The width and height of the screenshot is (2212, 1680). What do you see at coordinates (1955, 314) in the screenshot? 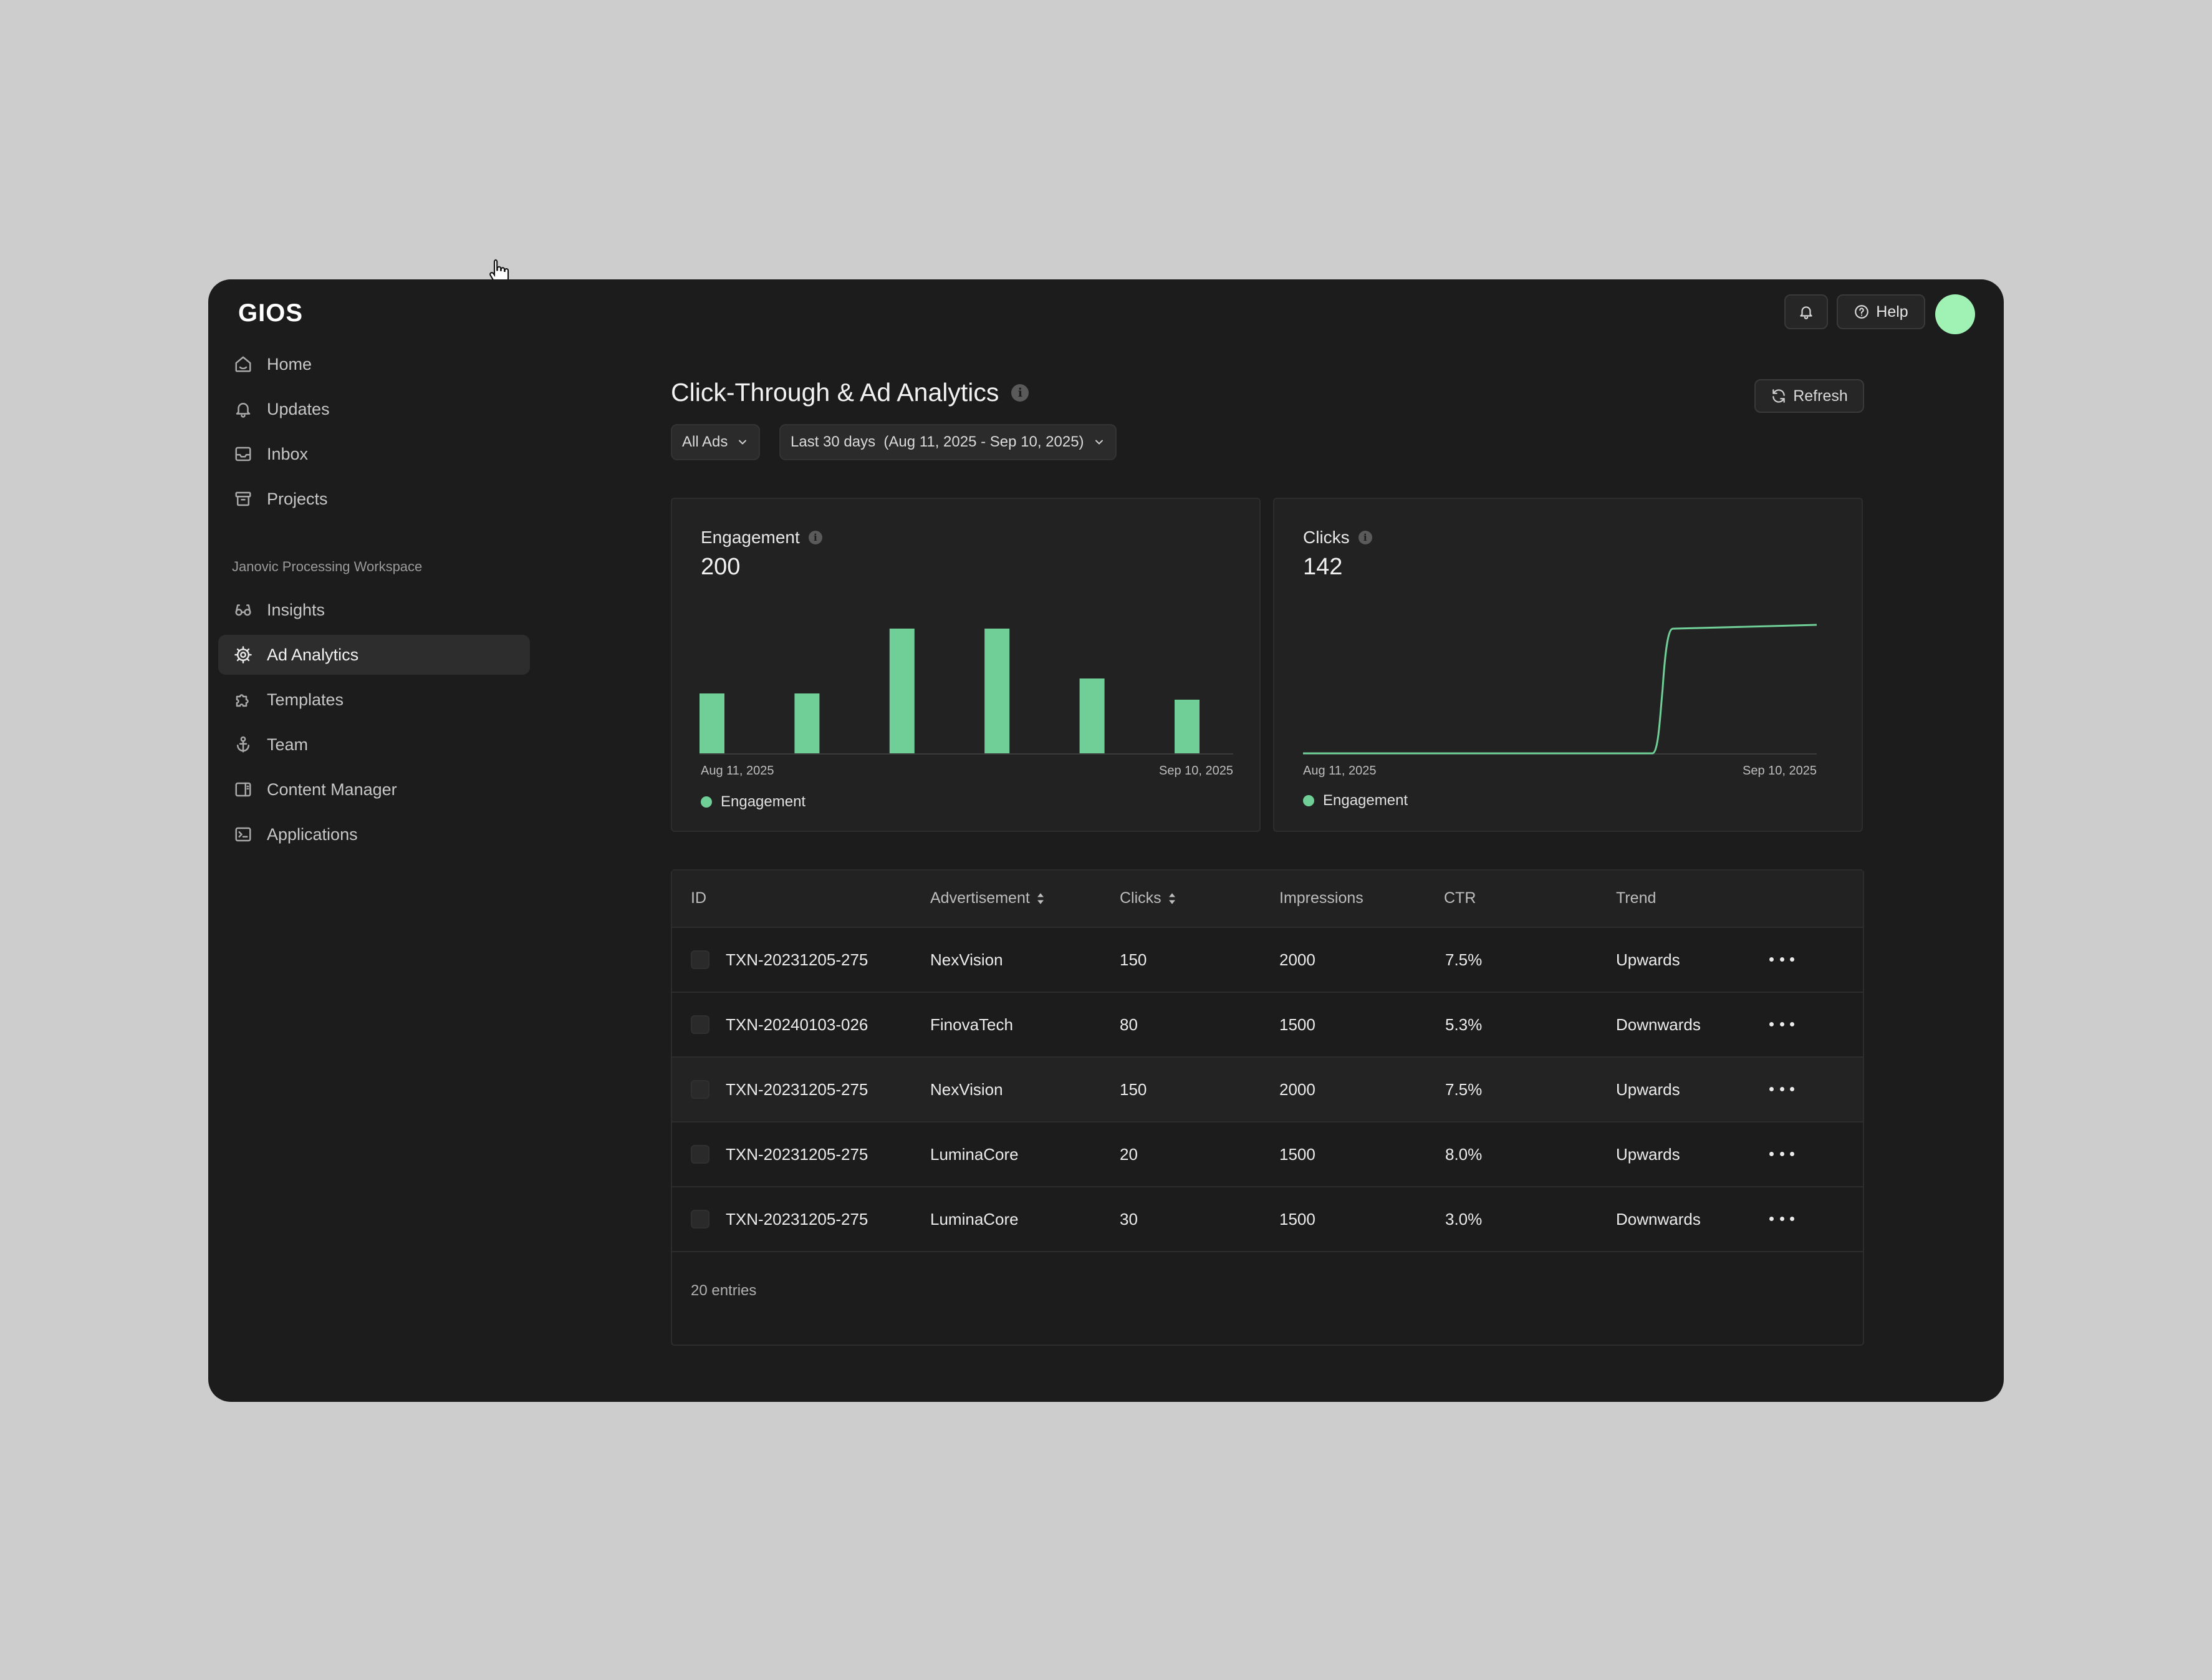
I see `avatar` at bounding box center [1955, 314].